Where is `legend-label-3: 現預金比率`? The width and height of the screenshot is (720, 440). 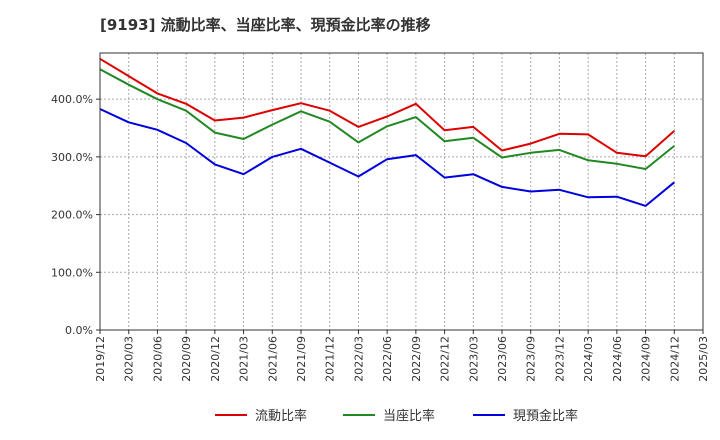 legend-label-3: 現預金比率 is located at coordinates (545, 416).